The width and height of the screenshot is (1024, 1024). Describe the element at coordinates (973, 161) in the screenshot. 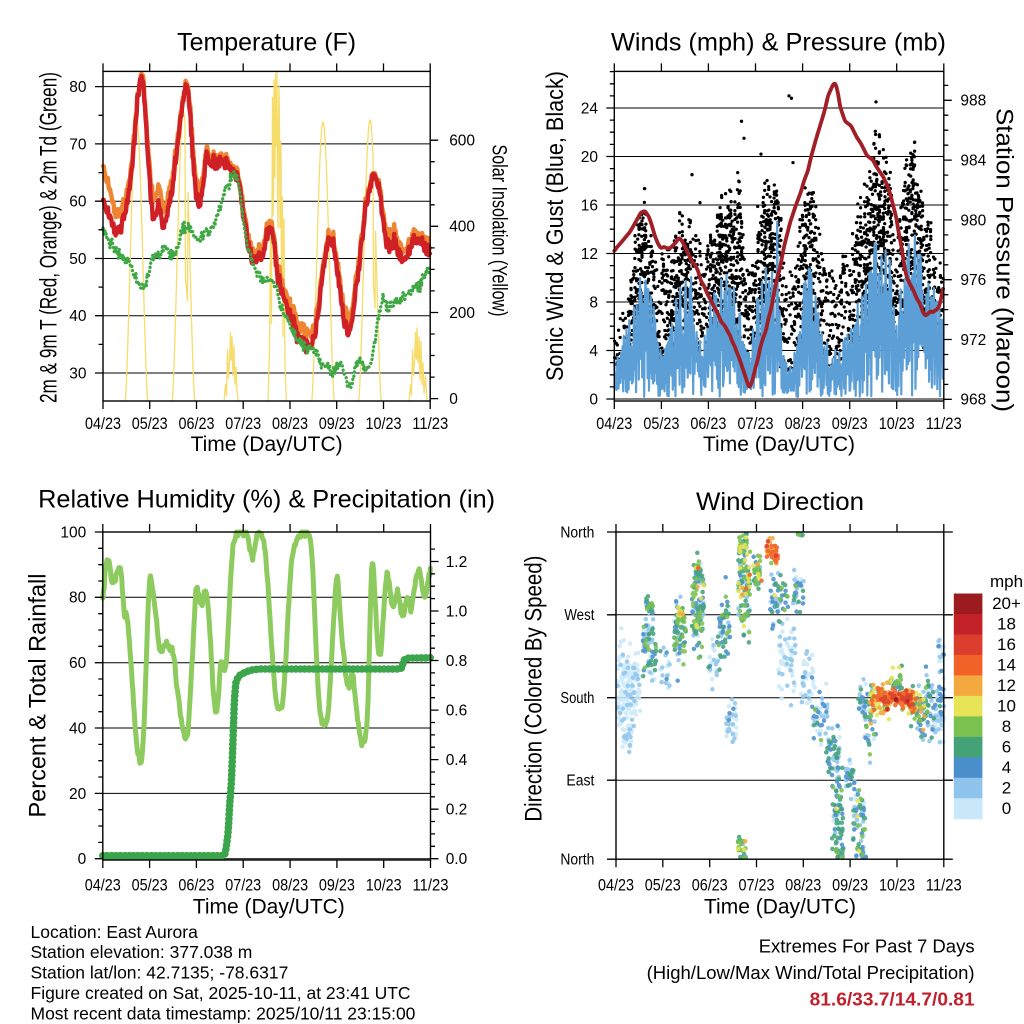

I see `svg-text: 984` at that location.